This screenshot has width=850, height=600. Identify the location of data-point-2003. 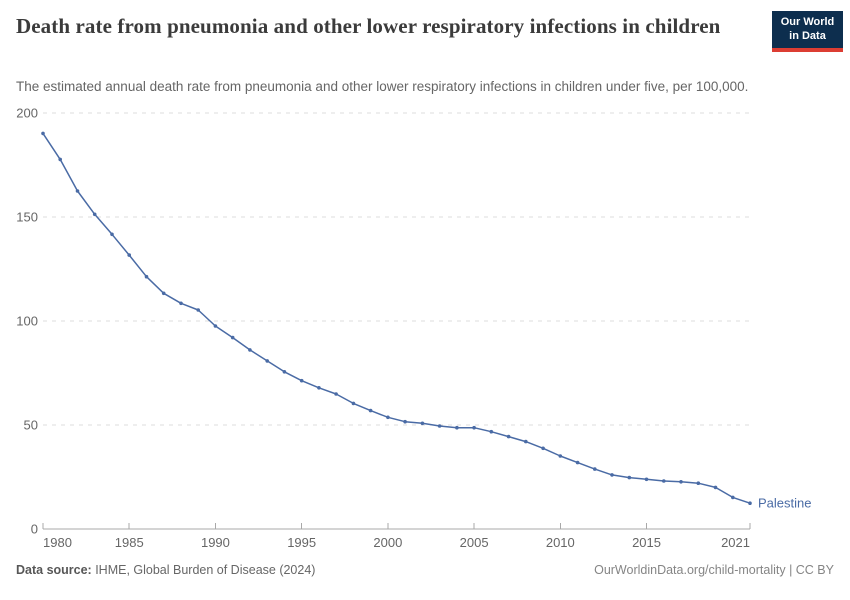
(439, 426).